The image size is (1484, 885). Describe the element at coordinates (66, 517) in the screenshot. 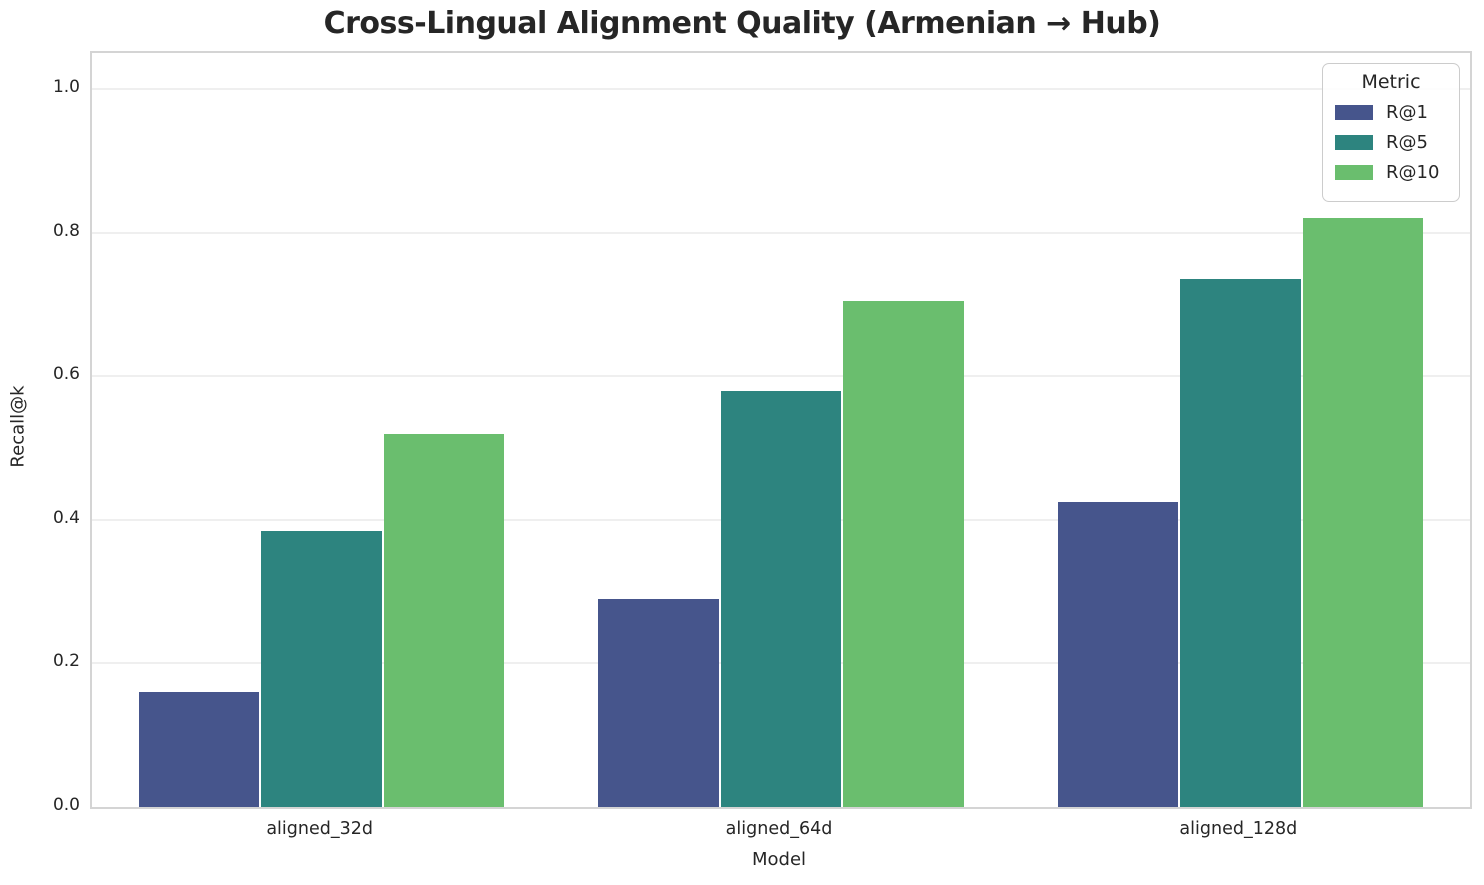

I see `y-tick-label-0.4: 0.4` at that location.